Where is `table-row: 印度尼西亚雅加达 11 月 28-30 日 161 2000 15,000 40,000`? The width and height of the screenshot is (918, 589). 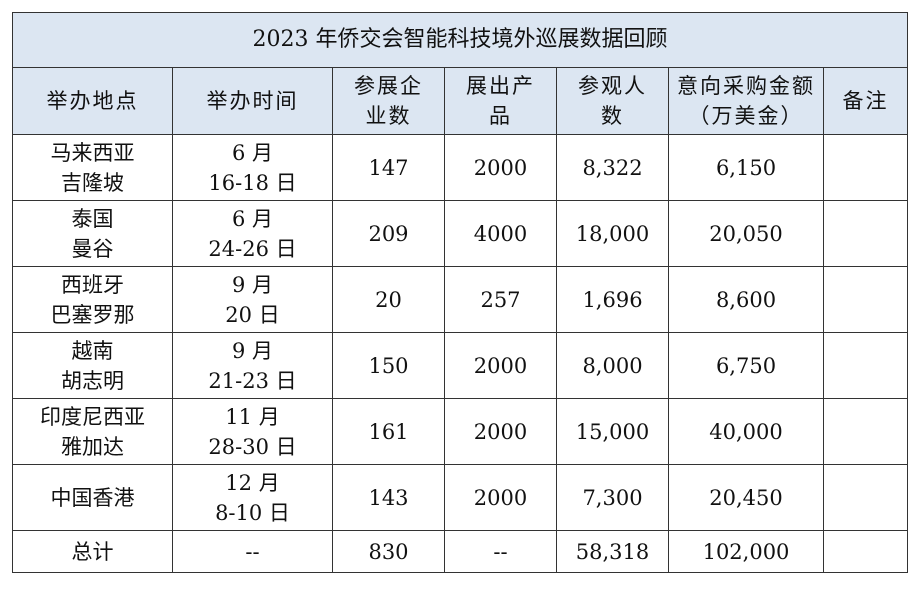
table-row: 印度尼西亚雅加达 11 月 28-30 日 161 2000 15,000 40,000 is located at coordinates (460, 431).